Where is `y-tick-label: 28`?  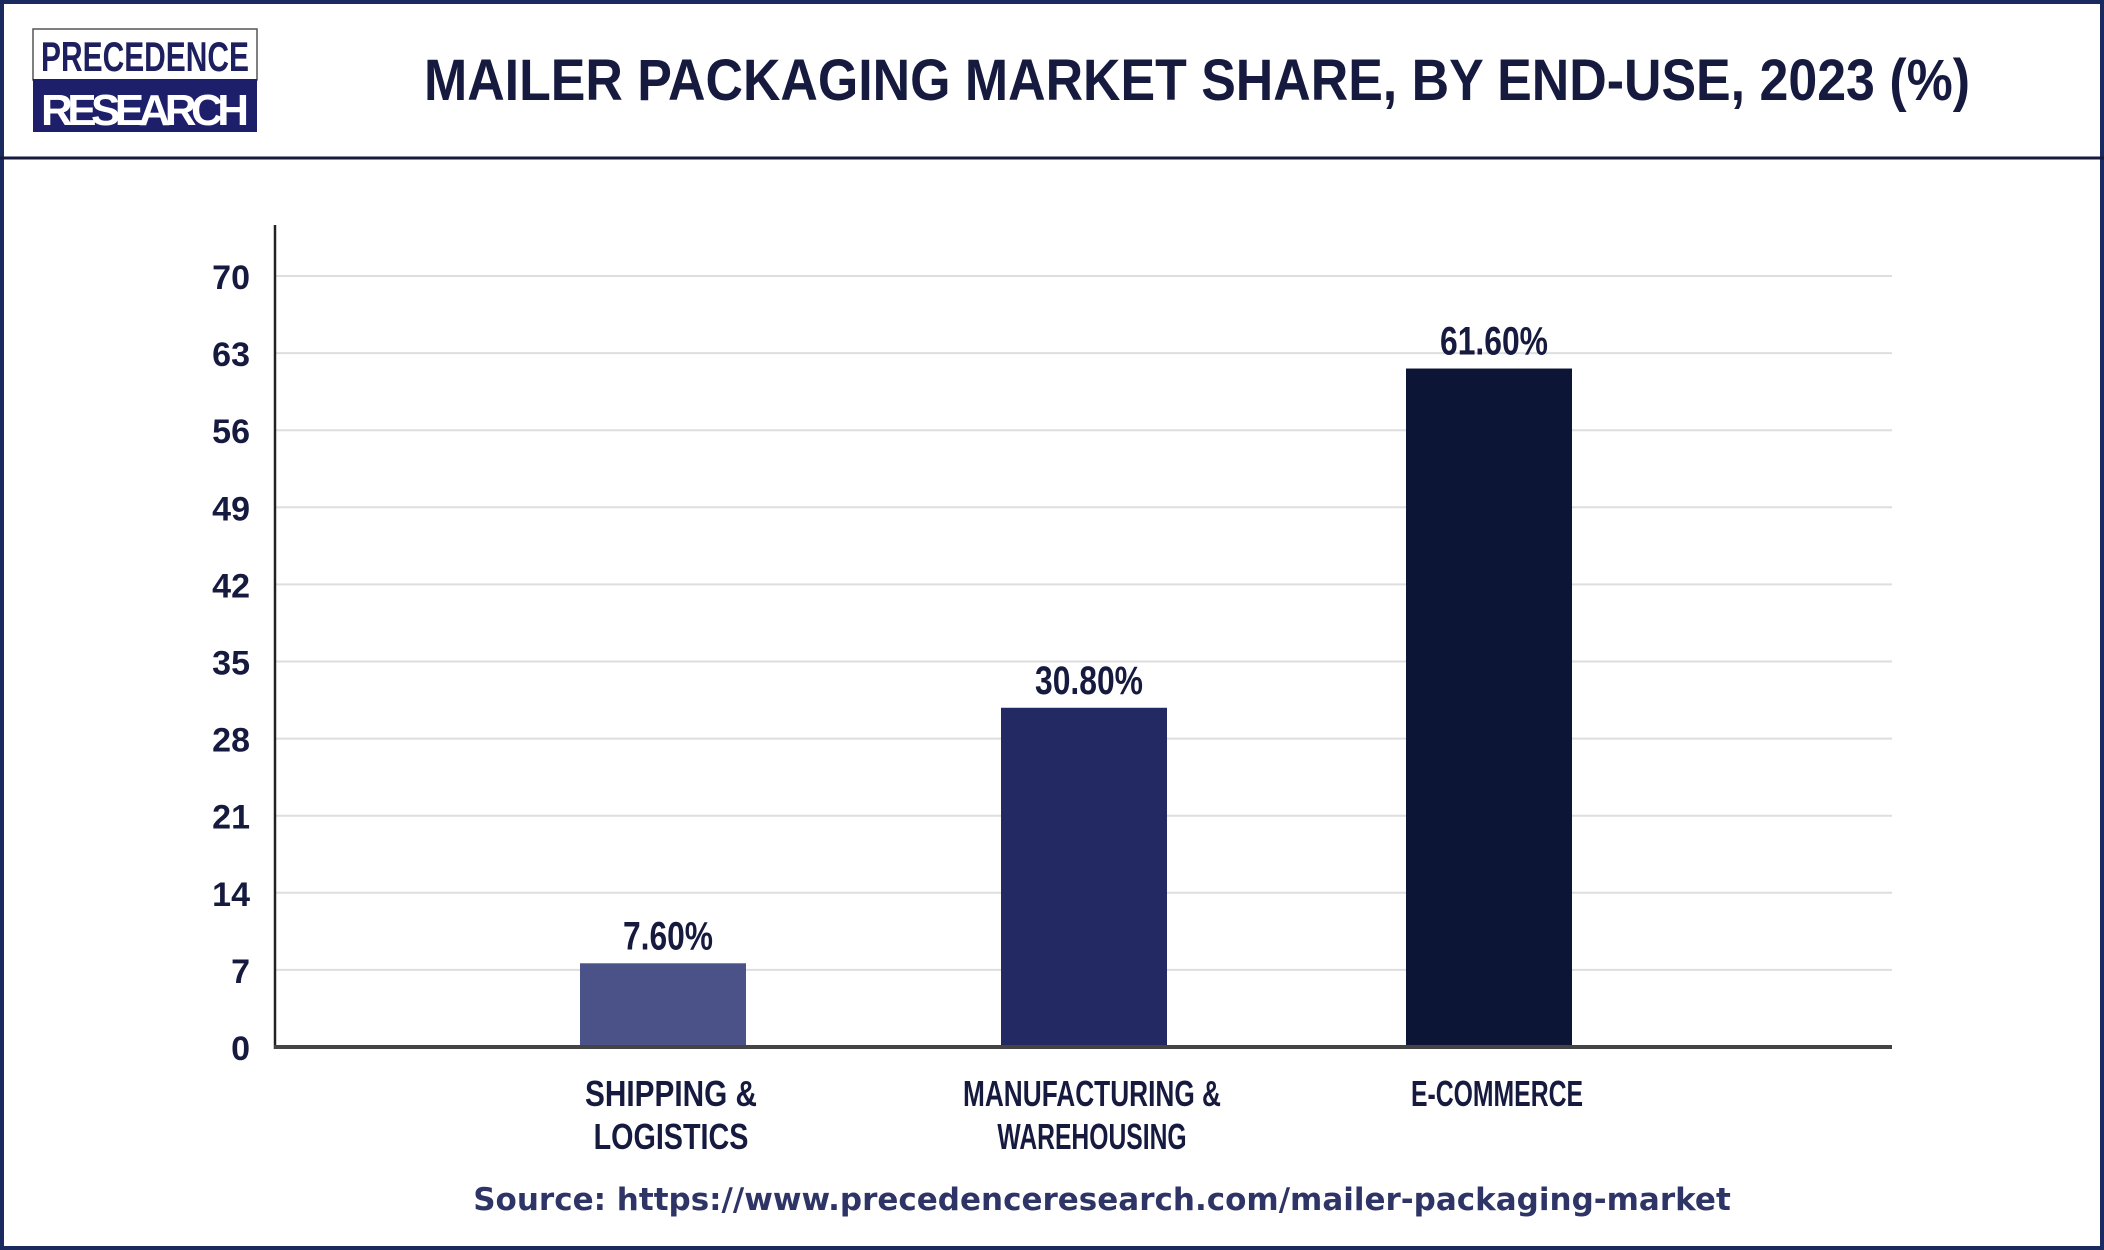
y-tick-label: 28 is located at coordinates (231, 741).